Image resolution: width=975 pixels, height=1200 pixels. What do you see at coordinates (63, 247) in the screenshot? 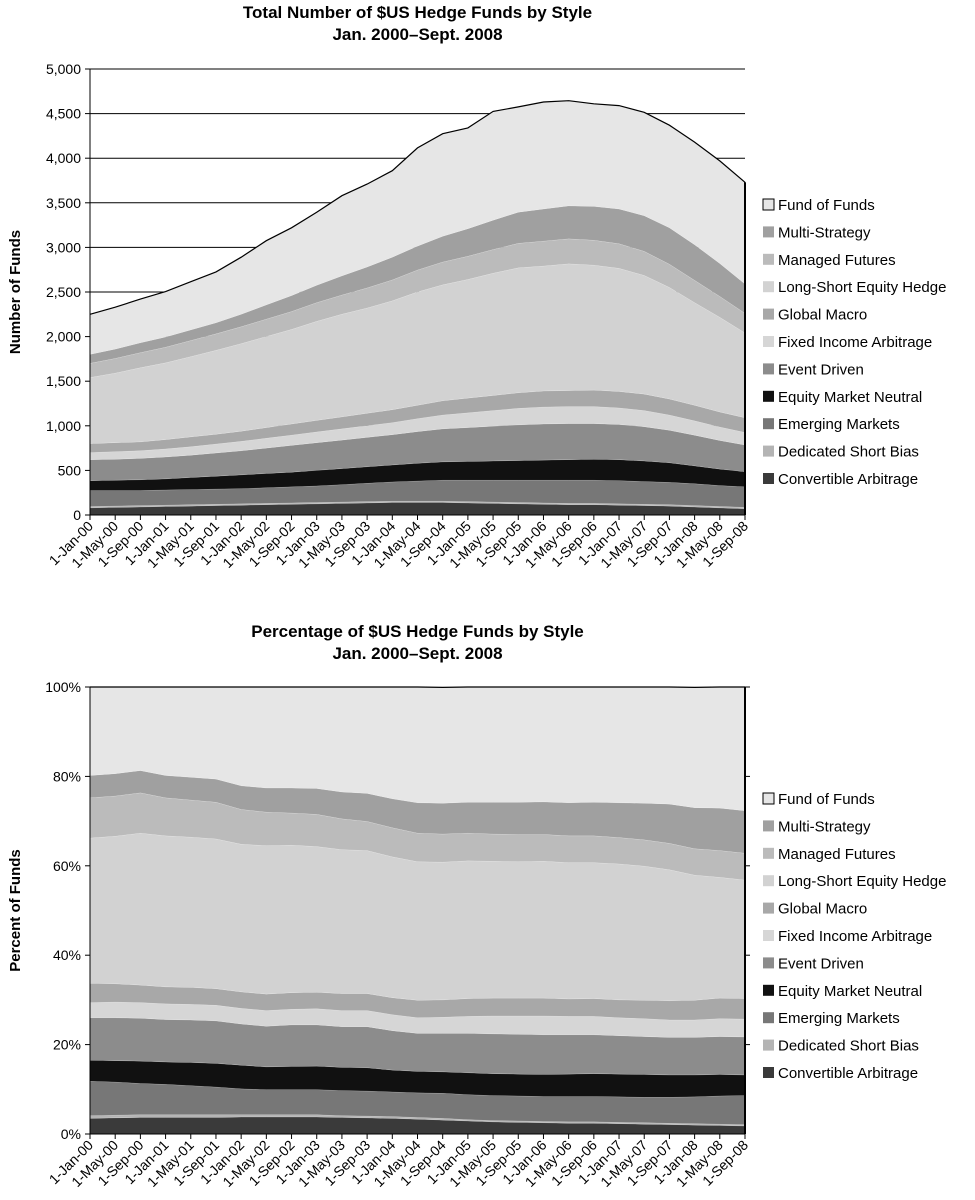
I see `y-tick-label: 3,000` at bounding box center [63, 247].